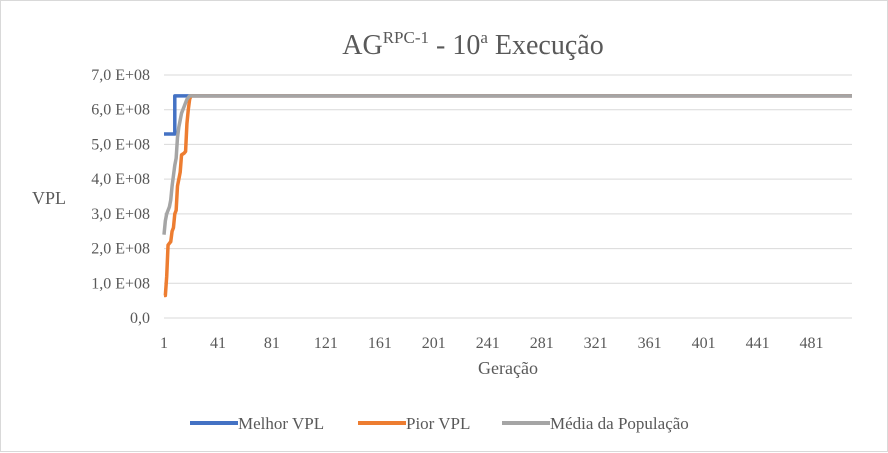  I want to click on title-superscript: RPC-1, so click(406, 37).